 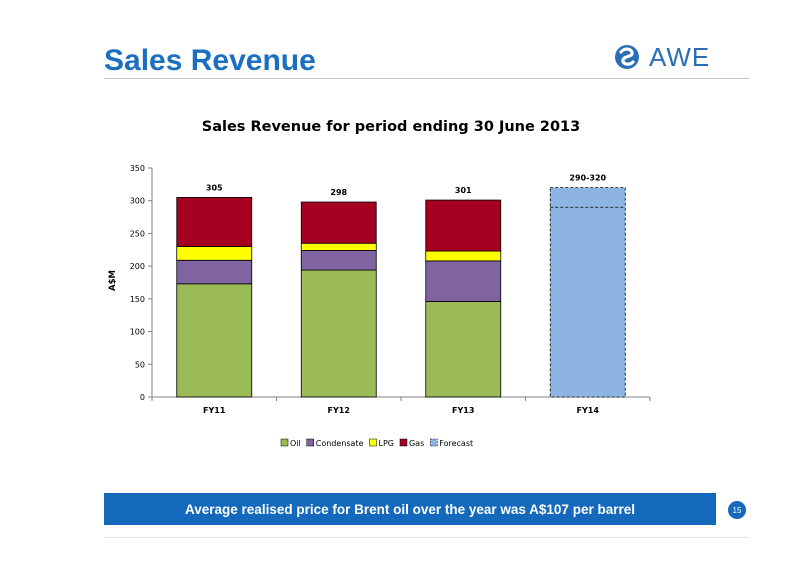 I want to click on y-tick-label: 250, so click(x=137, y=233).